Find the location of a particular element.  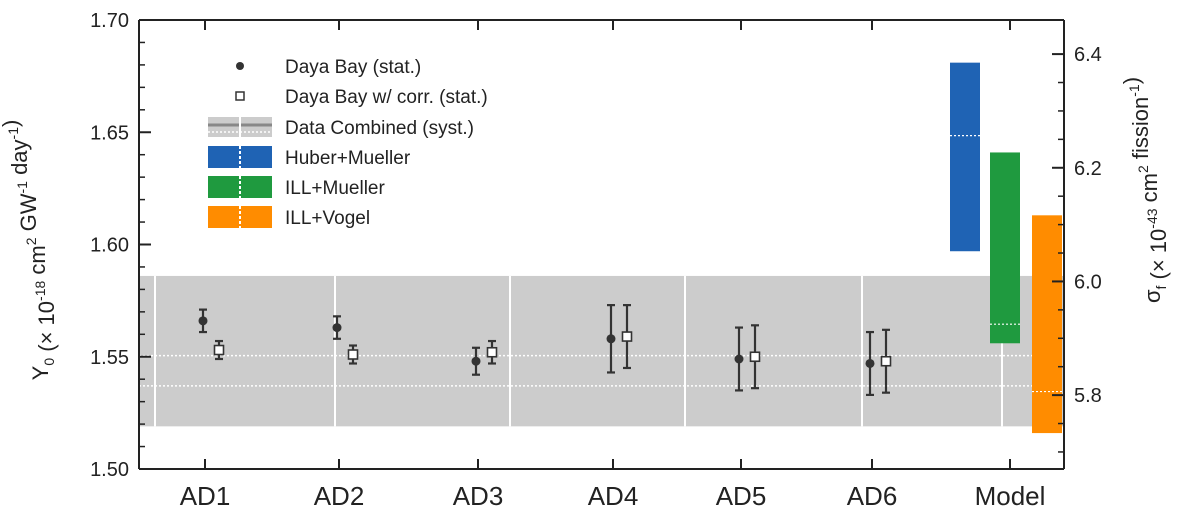

legend-item-1: Daya Bay w/ corr. (stat.) is located at coordinates (361, 97).